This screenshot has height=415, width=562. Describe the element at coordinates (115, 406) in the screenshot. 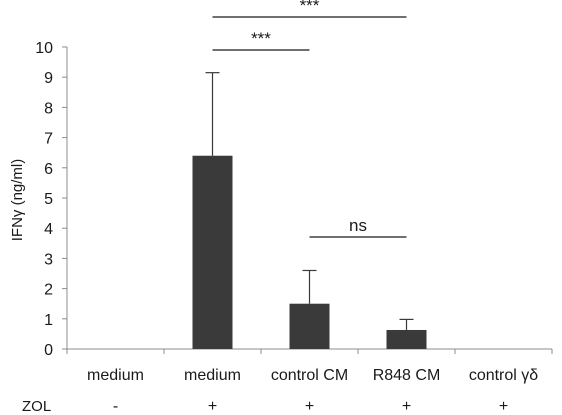

I see `treatment-symbol: -` at that location.